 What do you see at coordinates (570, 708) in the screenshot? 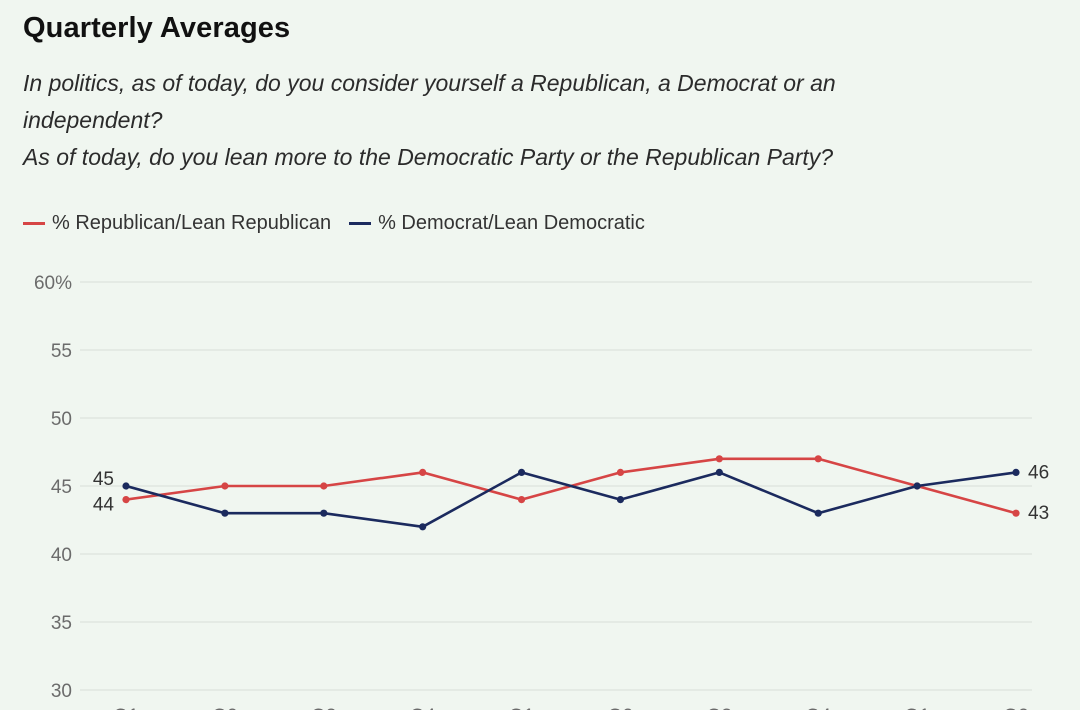
I see `x-axis-ticks: Q1 Q2 Q3 Q4 Q1 Q2 Q3 Q4 Q1 Q2` at bounding box center [570, 708].